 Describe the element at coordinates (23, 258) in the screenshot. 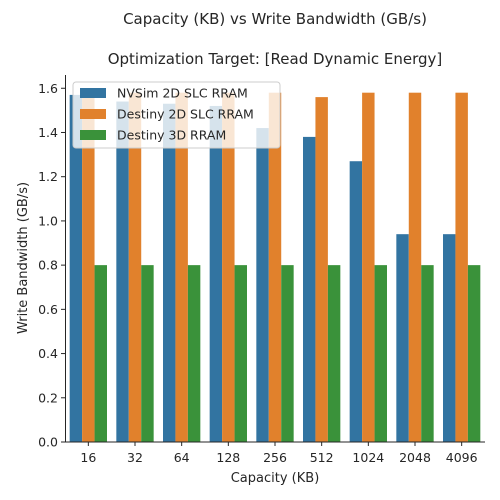

I see `y-axis-label: Write Bandwidth (GB/s)` at that location.